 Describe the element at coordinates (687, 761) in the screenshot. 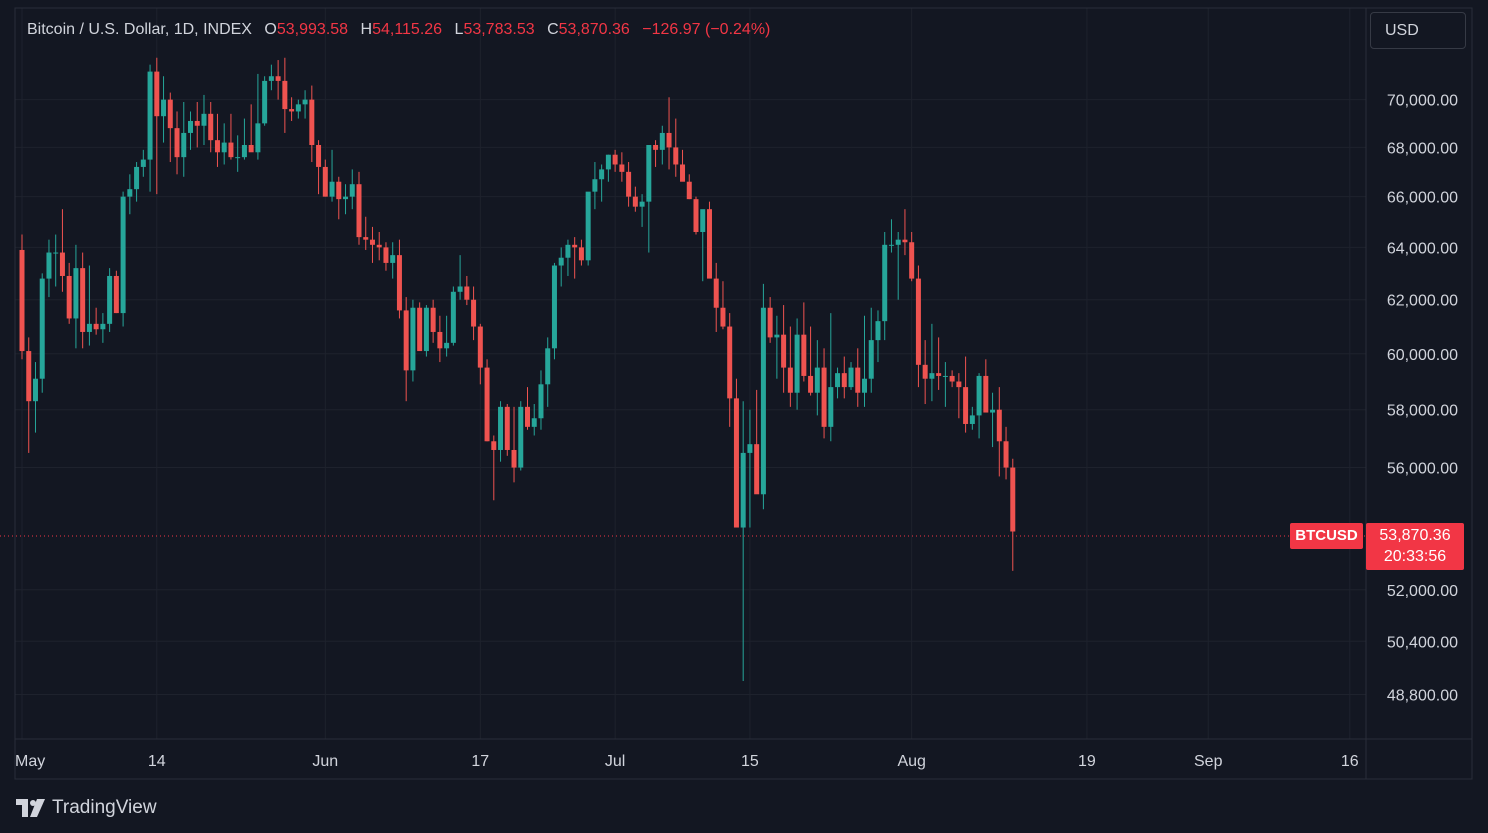

I see `time-axis: May 14 Jun 17 Jul 15 Aug 19 Sep 16` at that location.